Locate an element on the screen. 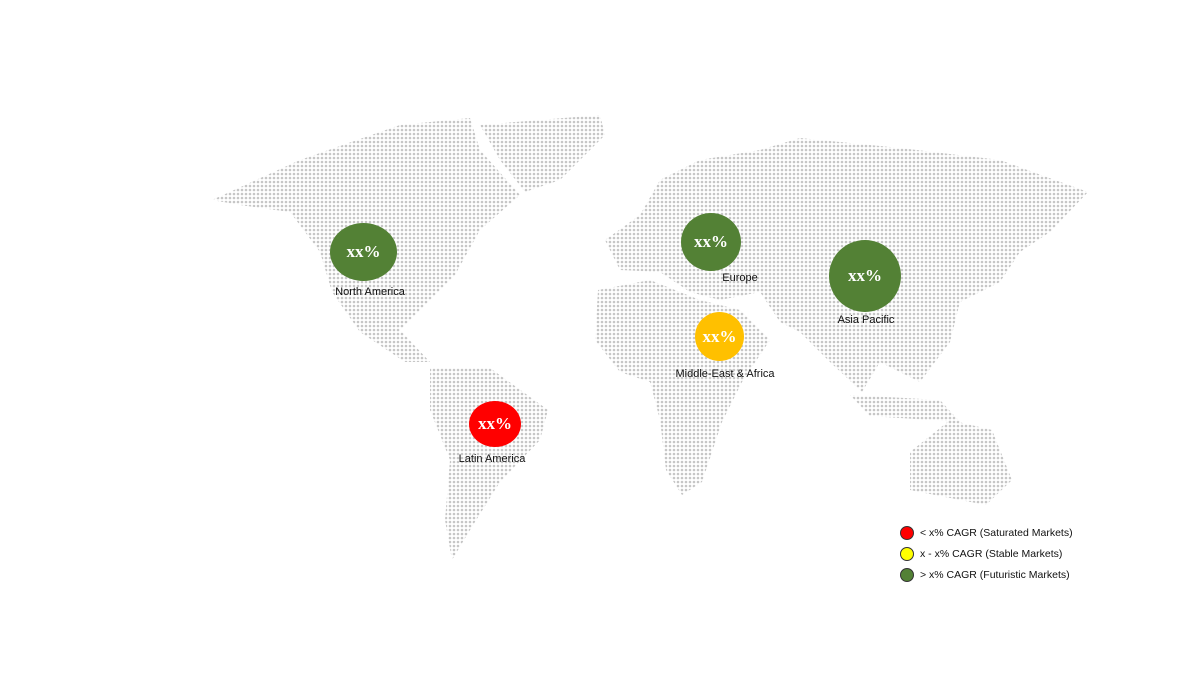 The image size is (1200, 675). legend-item-saturated: < x% CAGR (Saturated Markets) is located at coordinates (986, 532).